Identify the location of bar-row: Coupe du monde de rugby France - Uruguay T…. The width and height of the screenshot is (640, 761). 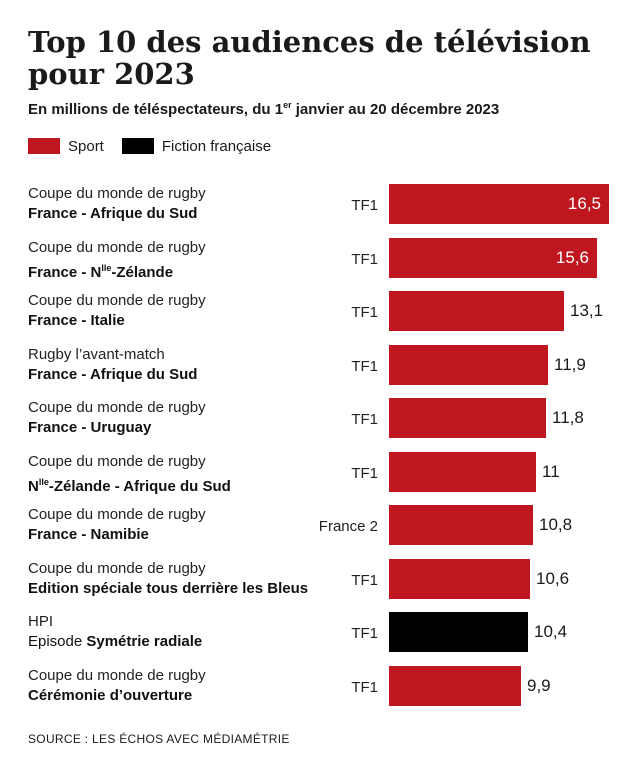
(320, 425).